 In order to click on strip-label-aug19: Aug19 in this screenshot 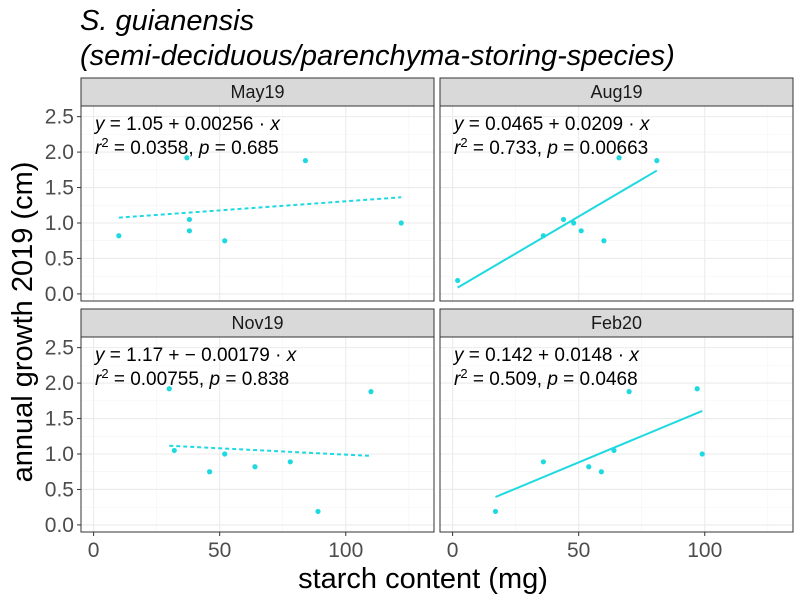, I will do `click(616, 92)`.